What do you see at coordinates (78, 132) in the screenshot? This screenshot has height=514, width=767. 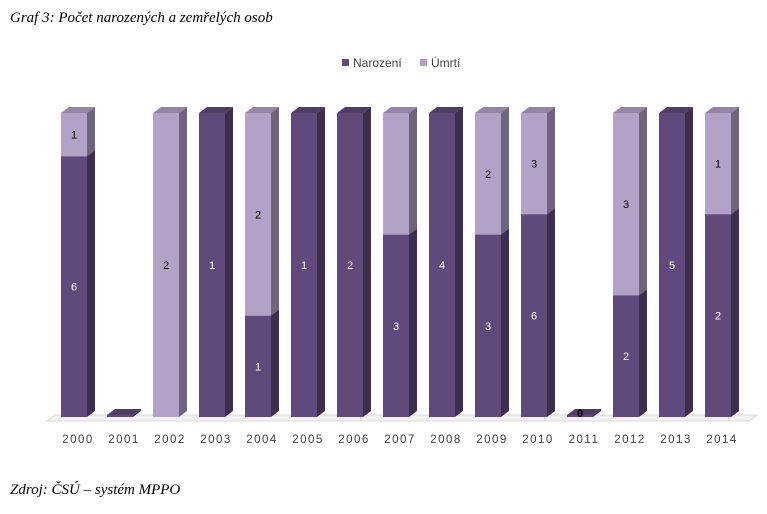 I see `bar-2000-umrti` at bounding box center [78, 132].